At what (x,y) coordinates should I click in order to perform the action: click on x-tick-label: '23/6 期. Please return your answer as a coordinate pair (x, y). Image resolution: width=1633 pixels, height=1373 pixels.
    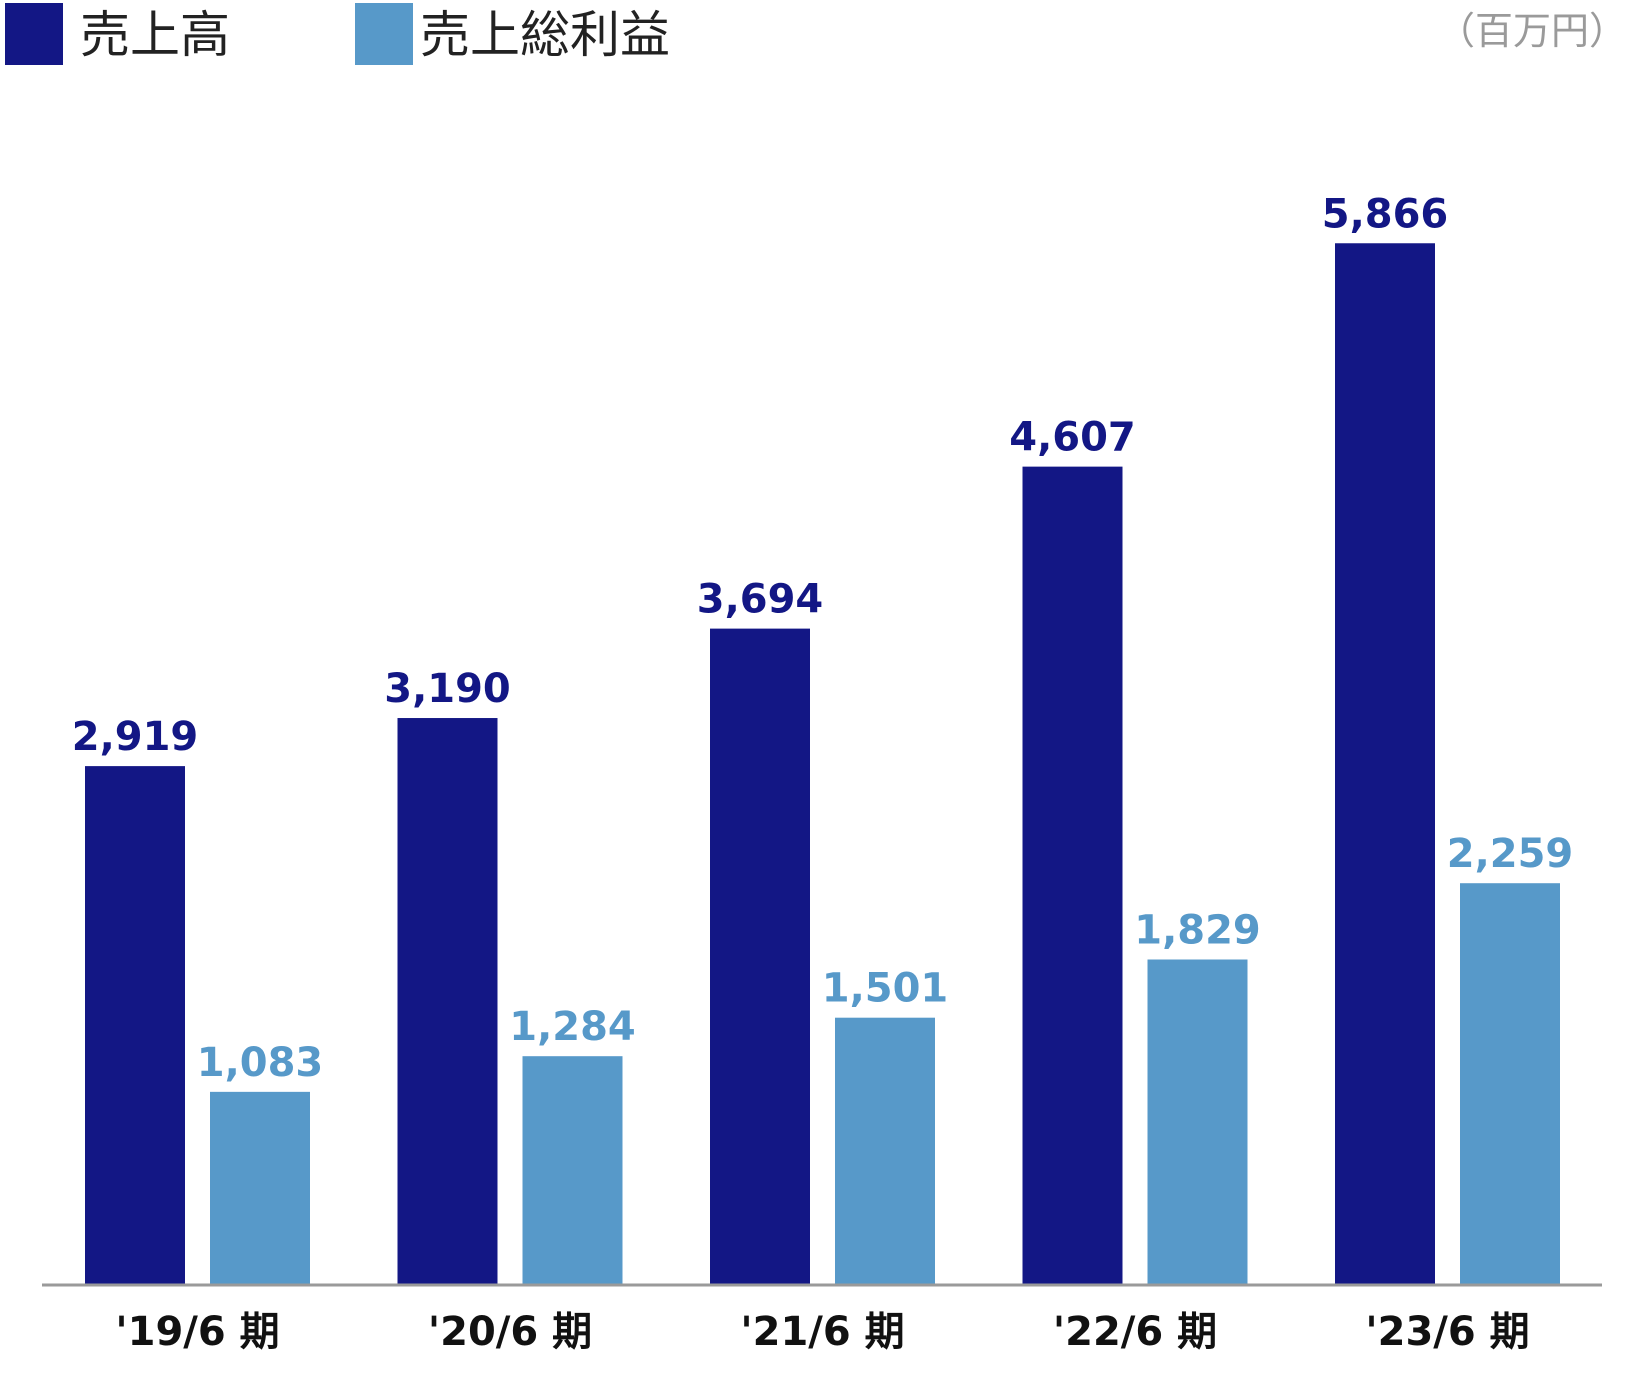
    Looking at the image, I should click on (1447, 1332).